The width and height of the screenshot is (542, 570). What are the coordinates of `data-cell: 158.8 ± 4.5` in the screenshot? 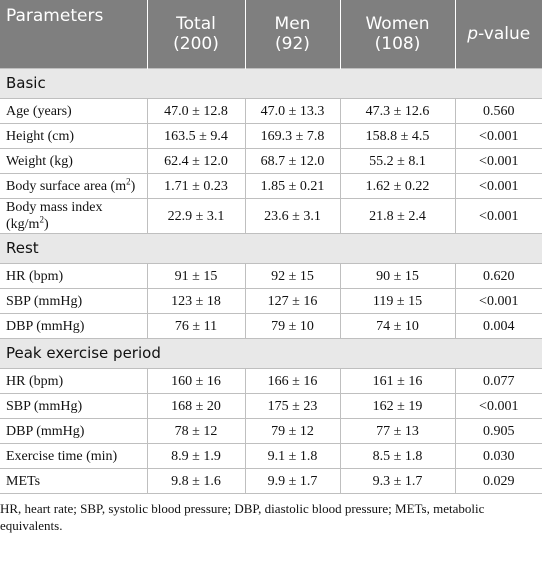 It's located at (397, 136).